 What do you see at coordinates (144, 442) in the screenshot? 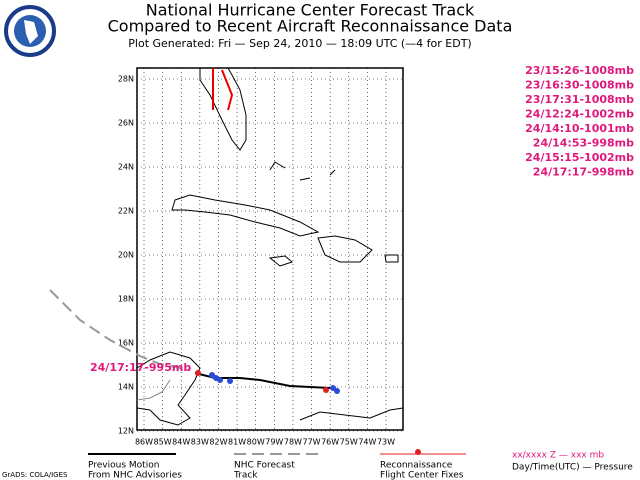
I see `lon-label: 86W` at bounding box center [144, 442].